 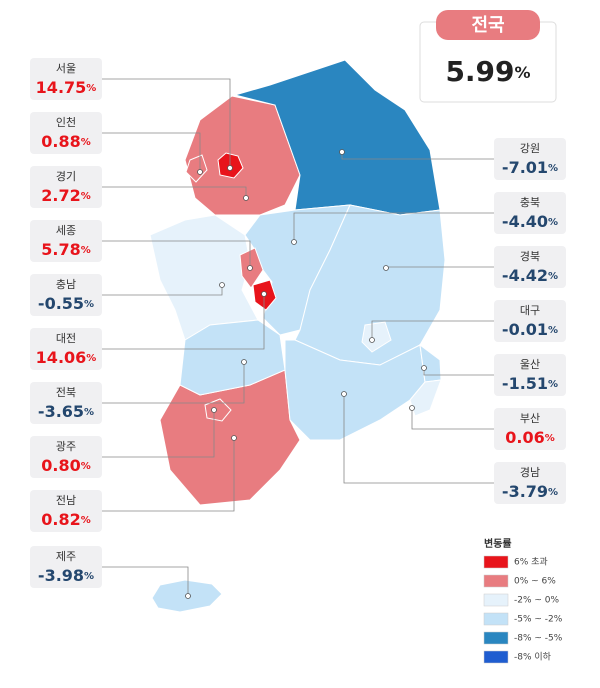 I want to click on region-name: 인천, so click(x=66, y=122).